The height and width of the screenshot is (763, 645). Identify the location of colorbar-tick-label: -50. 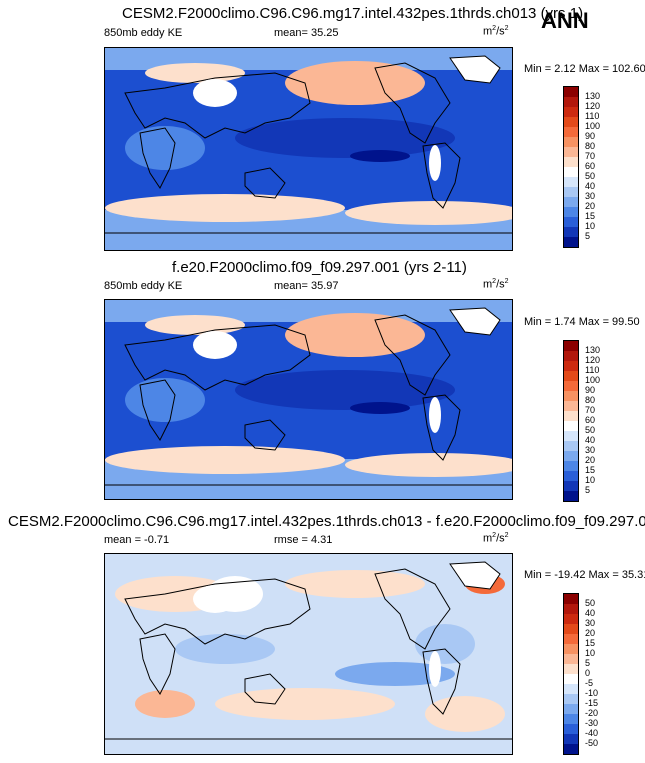
(592, 743).